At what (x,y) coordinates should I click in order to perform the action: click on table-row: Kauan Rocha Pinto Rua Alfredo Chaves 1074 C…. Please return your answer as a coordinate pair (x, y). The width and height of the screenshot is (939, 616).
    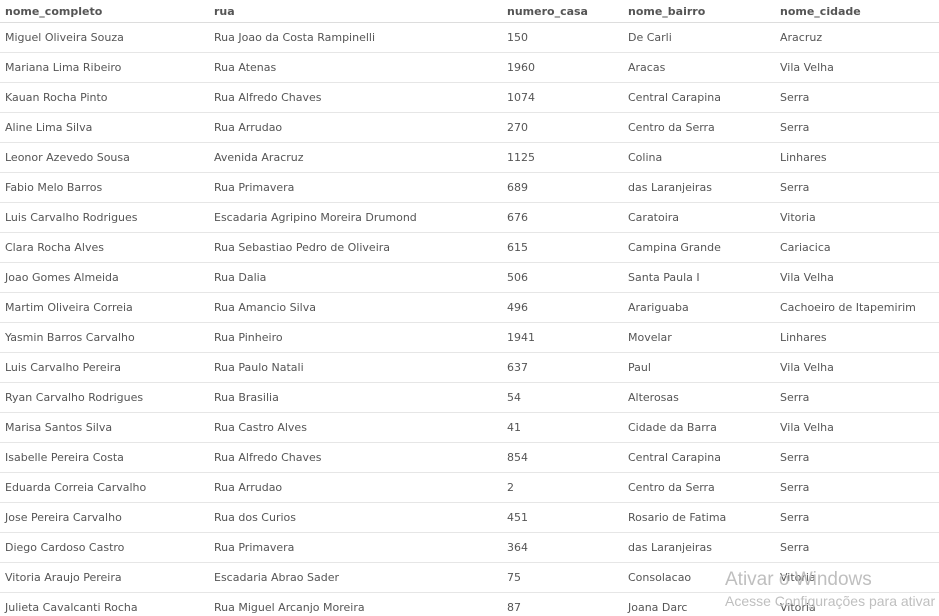
    Looking at the image, I should click on (469, 97).